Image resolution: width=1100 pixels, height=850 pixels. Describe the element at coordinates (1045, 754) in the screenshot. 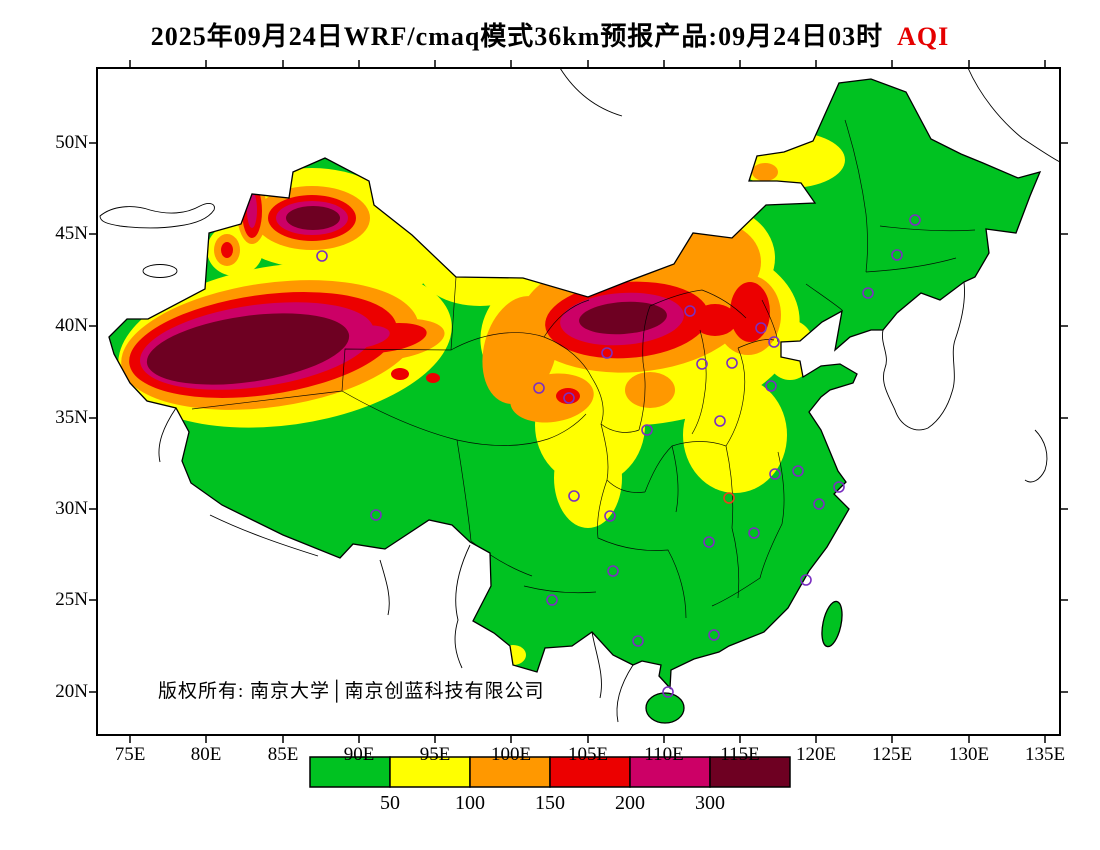

I see `lon-label: 135E` at that location.